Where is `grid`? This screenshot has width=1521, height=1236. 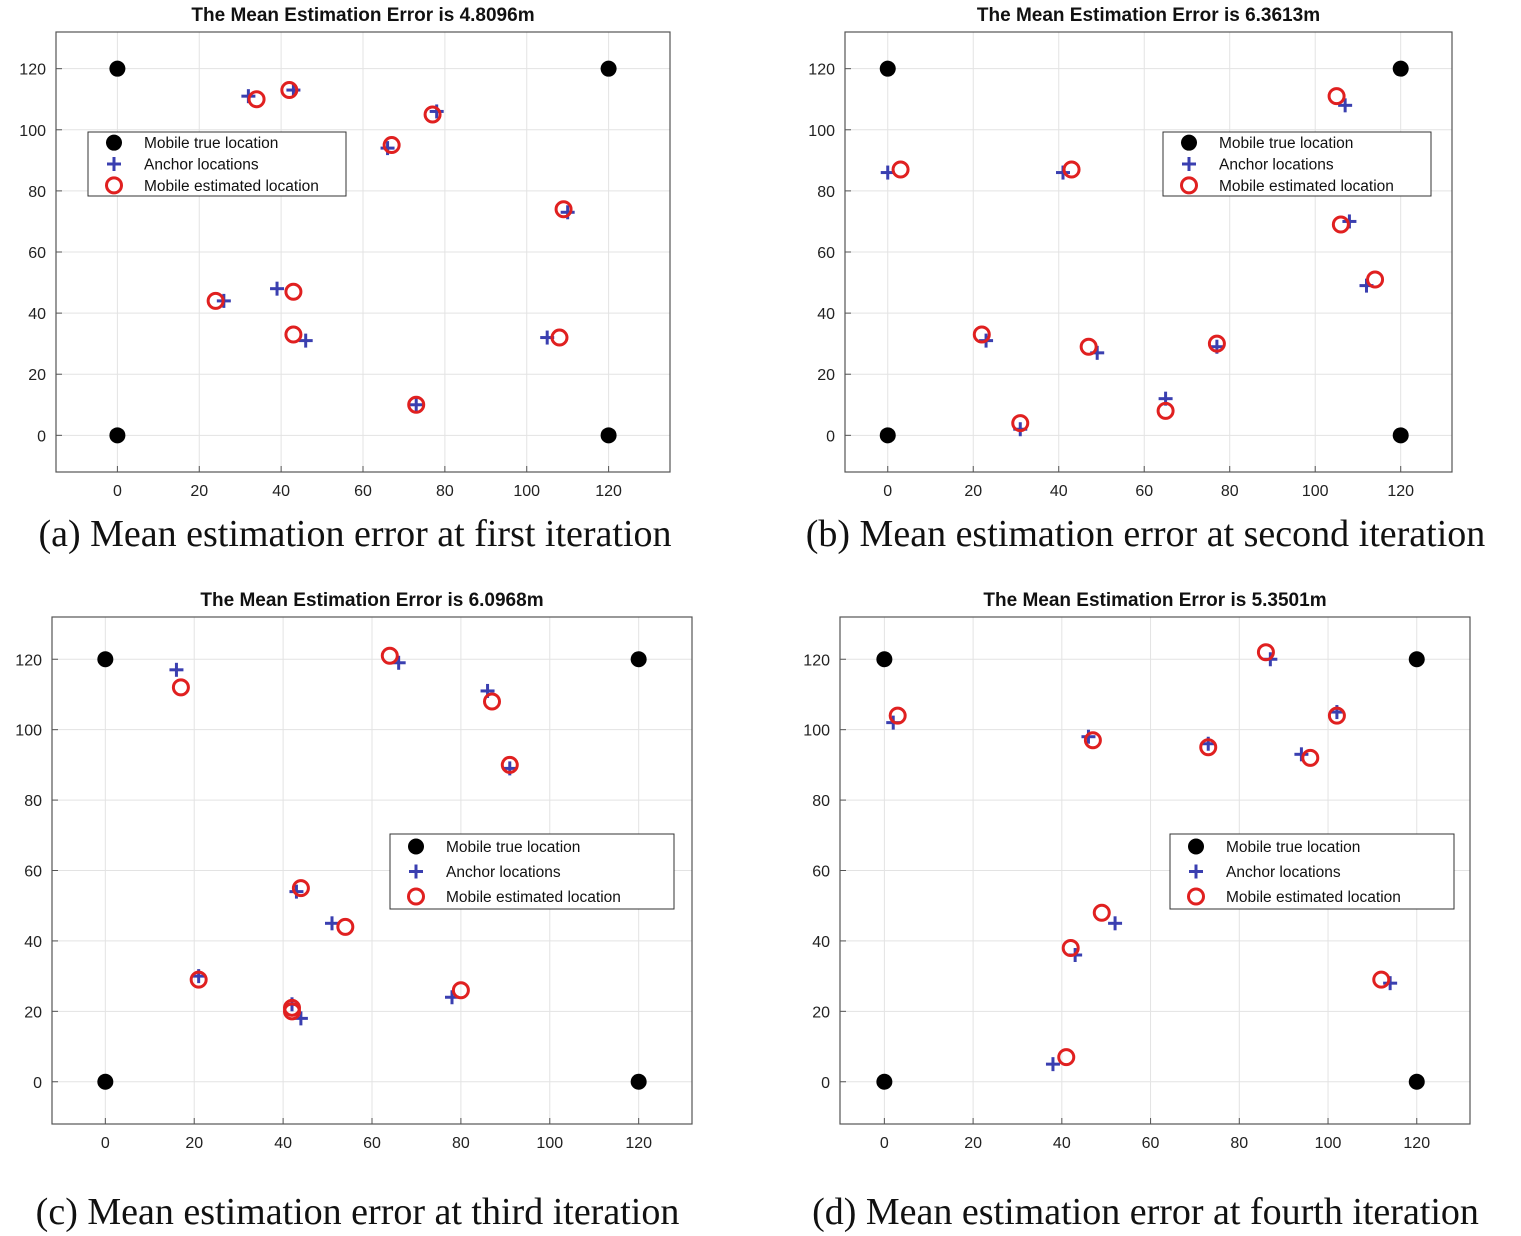 grid is located at coordinates (1148, 252).